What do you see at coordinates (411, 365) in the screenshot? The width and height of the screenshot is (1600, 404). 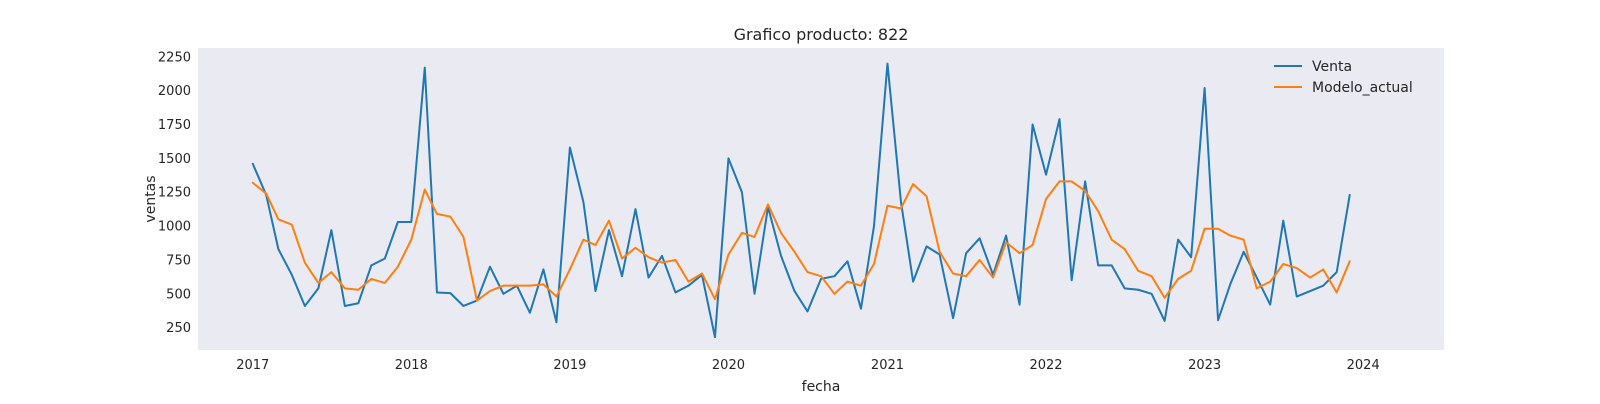 I see `x-tick-label: 2018` at bounding box center [411, 365].